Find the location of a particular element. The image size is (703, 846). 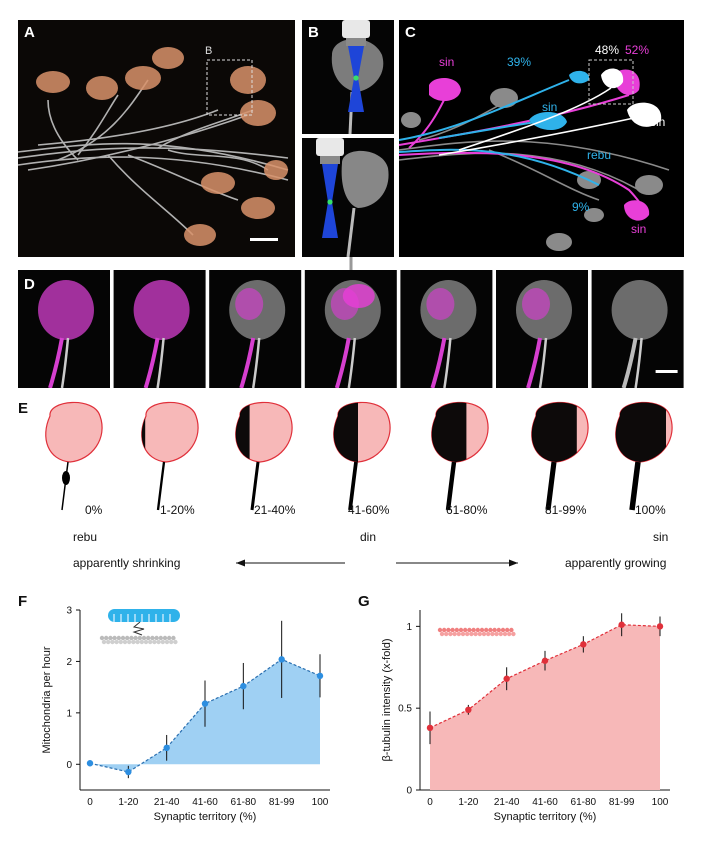

e-percent-21-40: 21-40% is located at coordinates (275, 510).